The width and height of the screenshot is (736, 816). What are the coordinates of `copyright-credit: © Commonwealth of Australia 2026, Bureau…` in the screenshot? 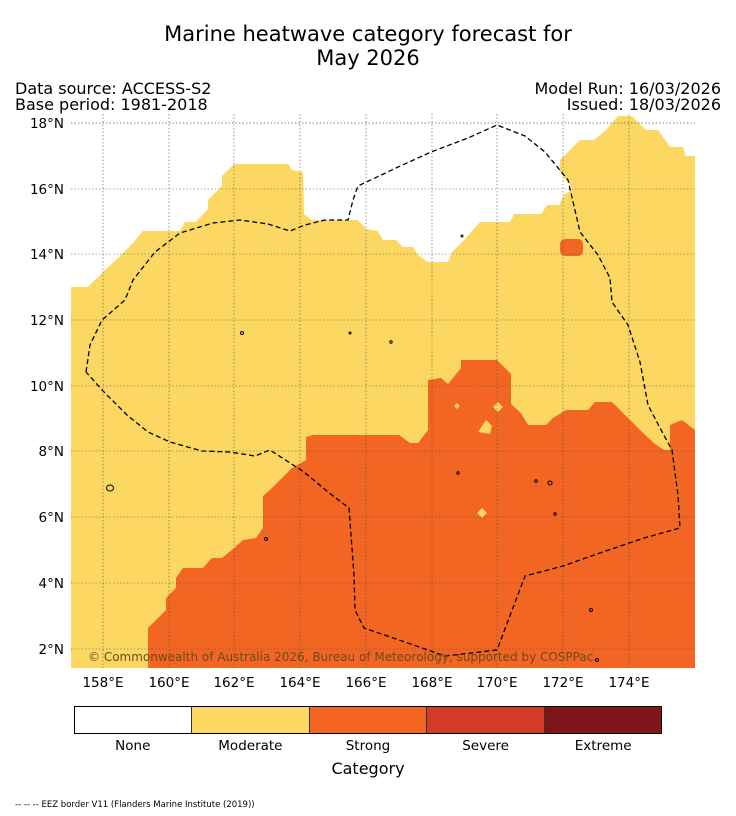 It's located at (340, 657).